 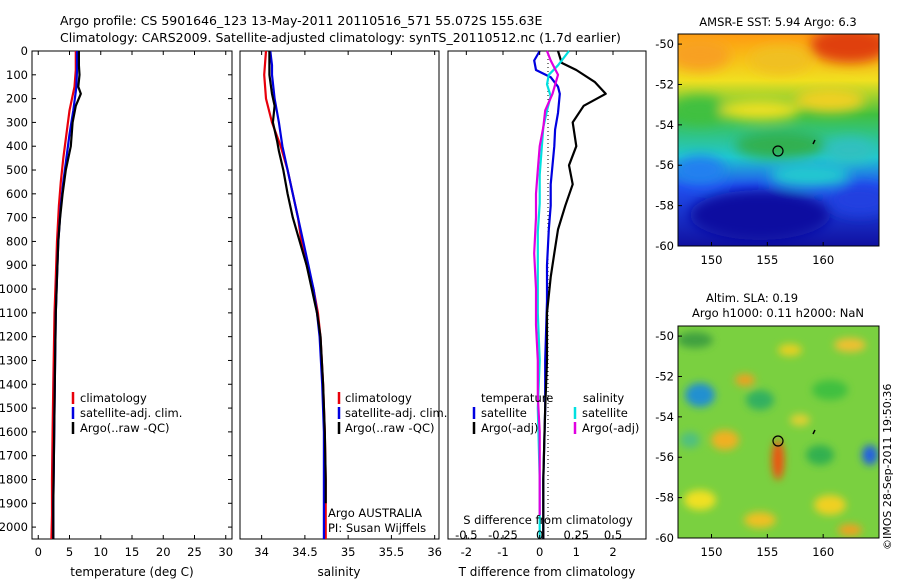 I want to click on sst-lat-axis: -50 -52 -54 -56 -58 -60, so click(x=668, y=145).